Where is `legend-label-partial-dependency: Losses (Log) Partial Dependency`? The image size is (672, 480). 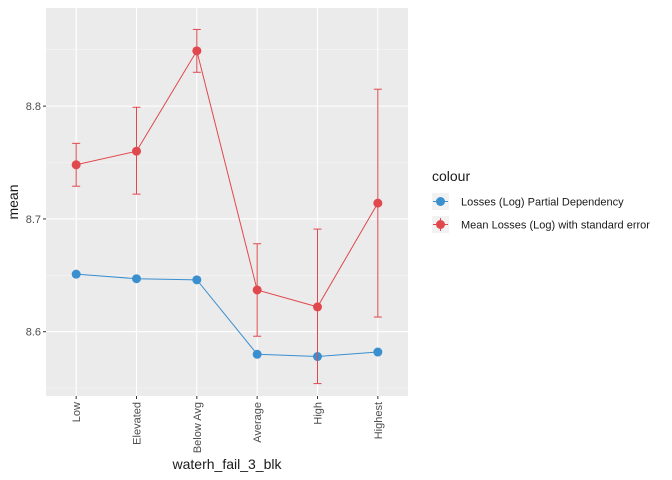 legend-label-partial-dependency: Losses (Log) Partial Dependency is located at coordinates (542, 203).